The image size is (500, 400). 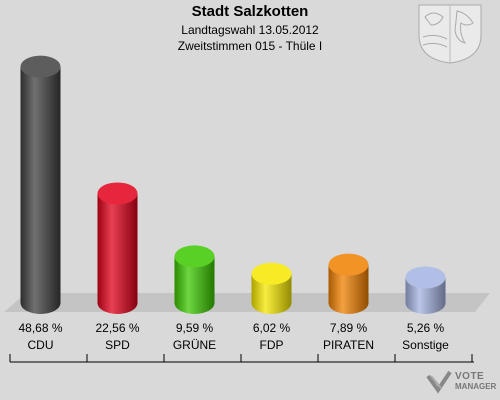 What do you see at coordinates (425, 345) in the screenshot?
I see `category-label: Sonstige` at bounding box center [425, 345].